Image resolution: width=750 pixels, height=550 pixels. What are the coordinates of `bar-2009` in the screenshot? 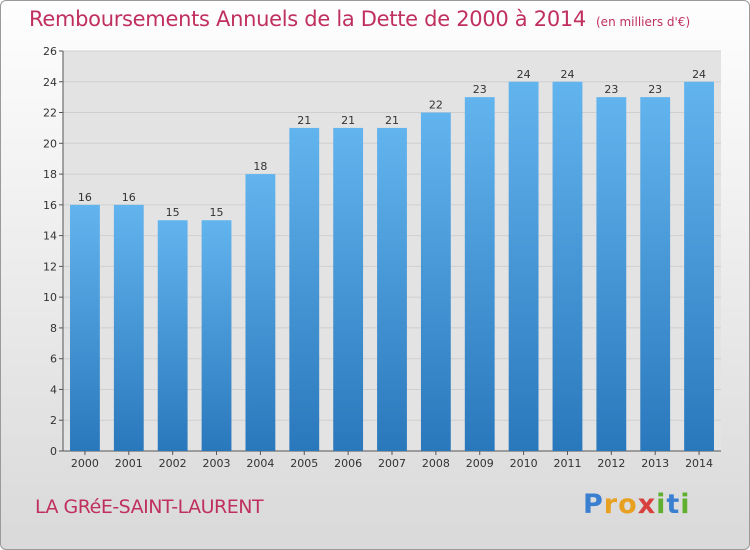 It's located at (479, 274).